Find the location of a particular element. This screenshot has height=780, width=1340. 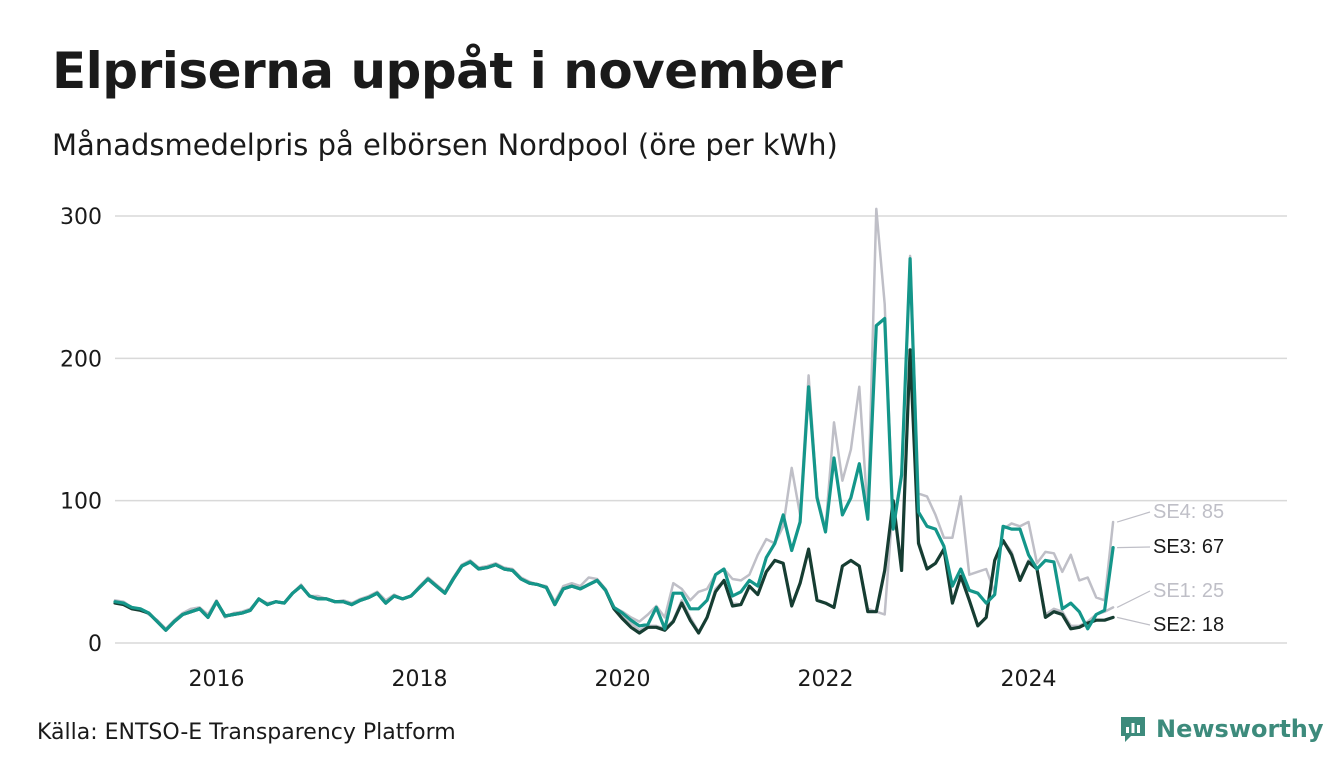

end-label-se1: SE1: 25 is located at coordinates (1188, 591).